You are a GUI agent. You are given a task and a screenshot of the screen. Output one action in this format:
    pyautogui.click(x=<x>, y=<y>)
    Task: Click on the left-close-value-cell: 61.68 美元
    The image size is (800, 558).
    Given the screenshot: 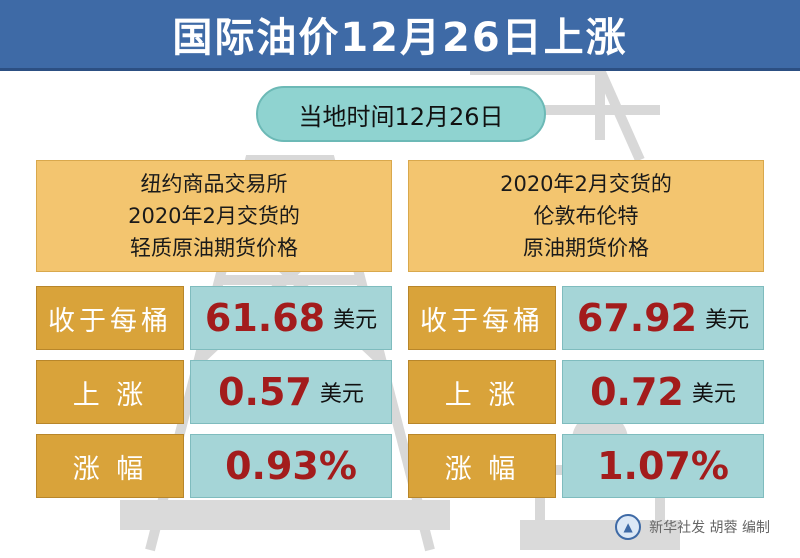 What is the action you would take?
    pyautogui.click(x=291, y=318)
    